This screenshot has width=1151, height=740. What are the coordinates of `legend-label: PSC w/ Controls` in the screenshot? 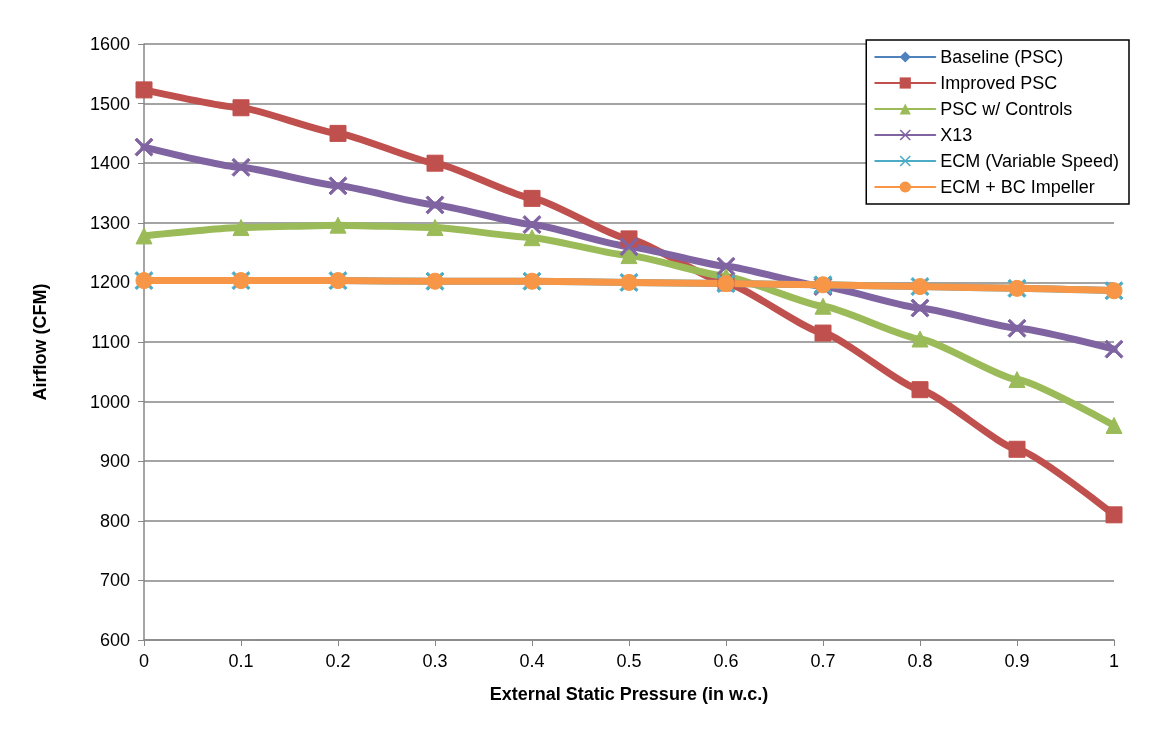 It's located at (1006, 109).